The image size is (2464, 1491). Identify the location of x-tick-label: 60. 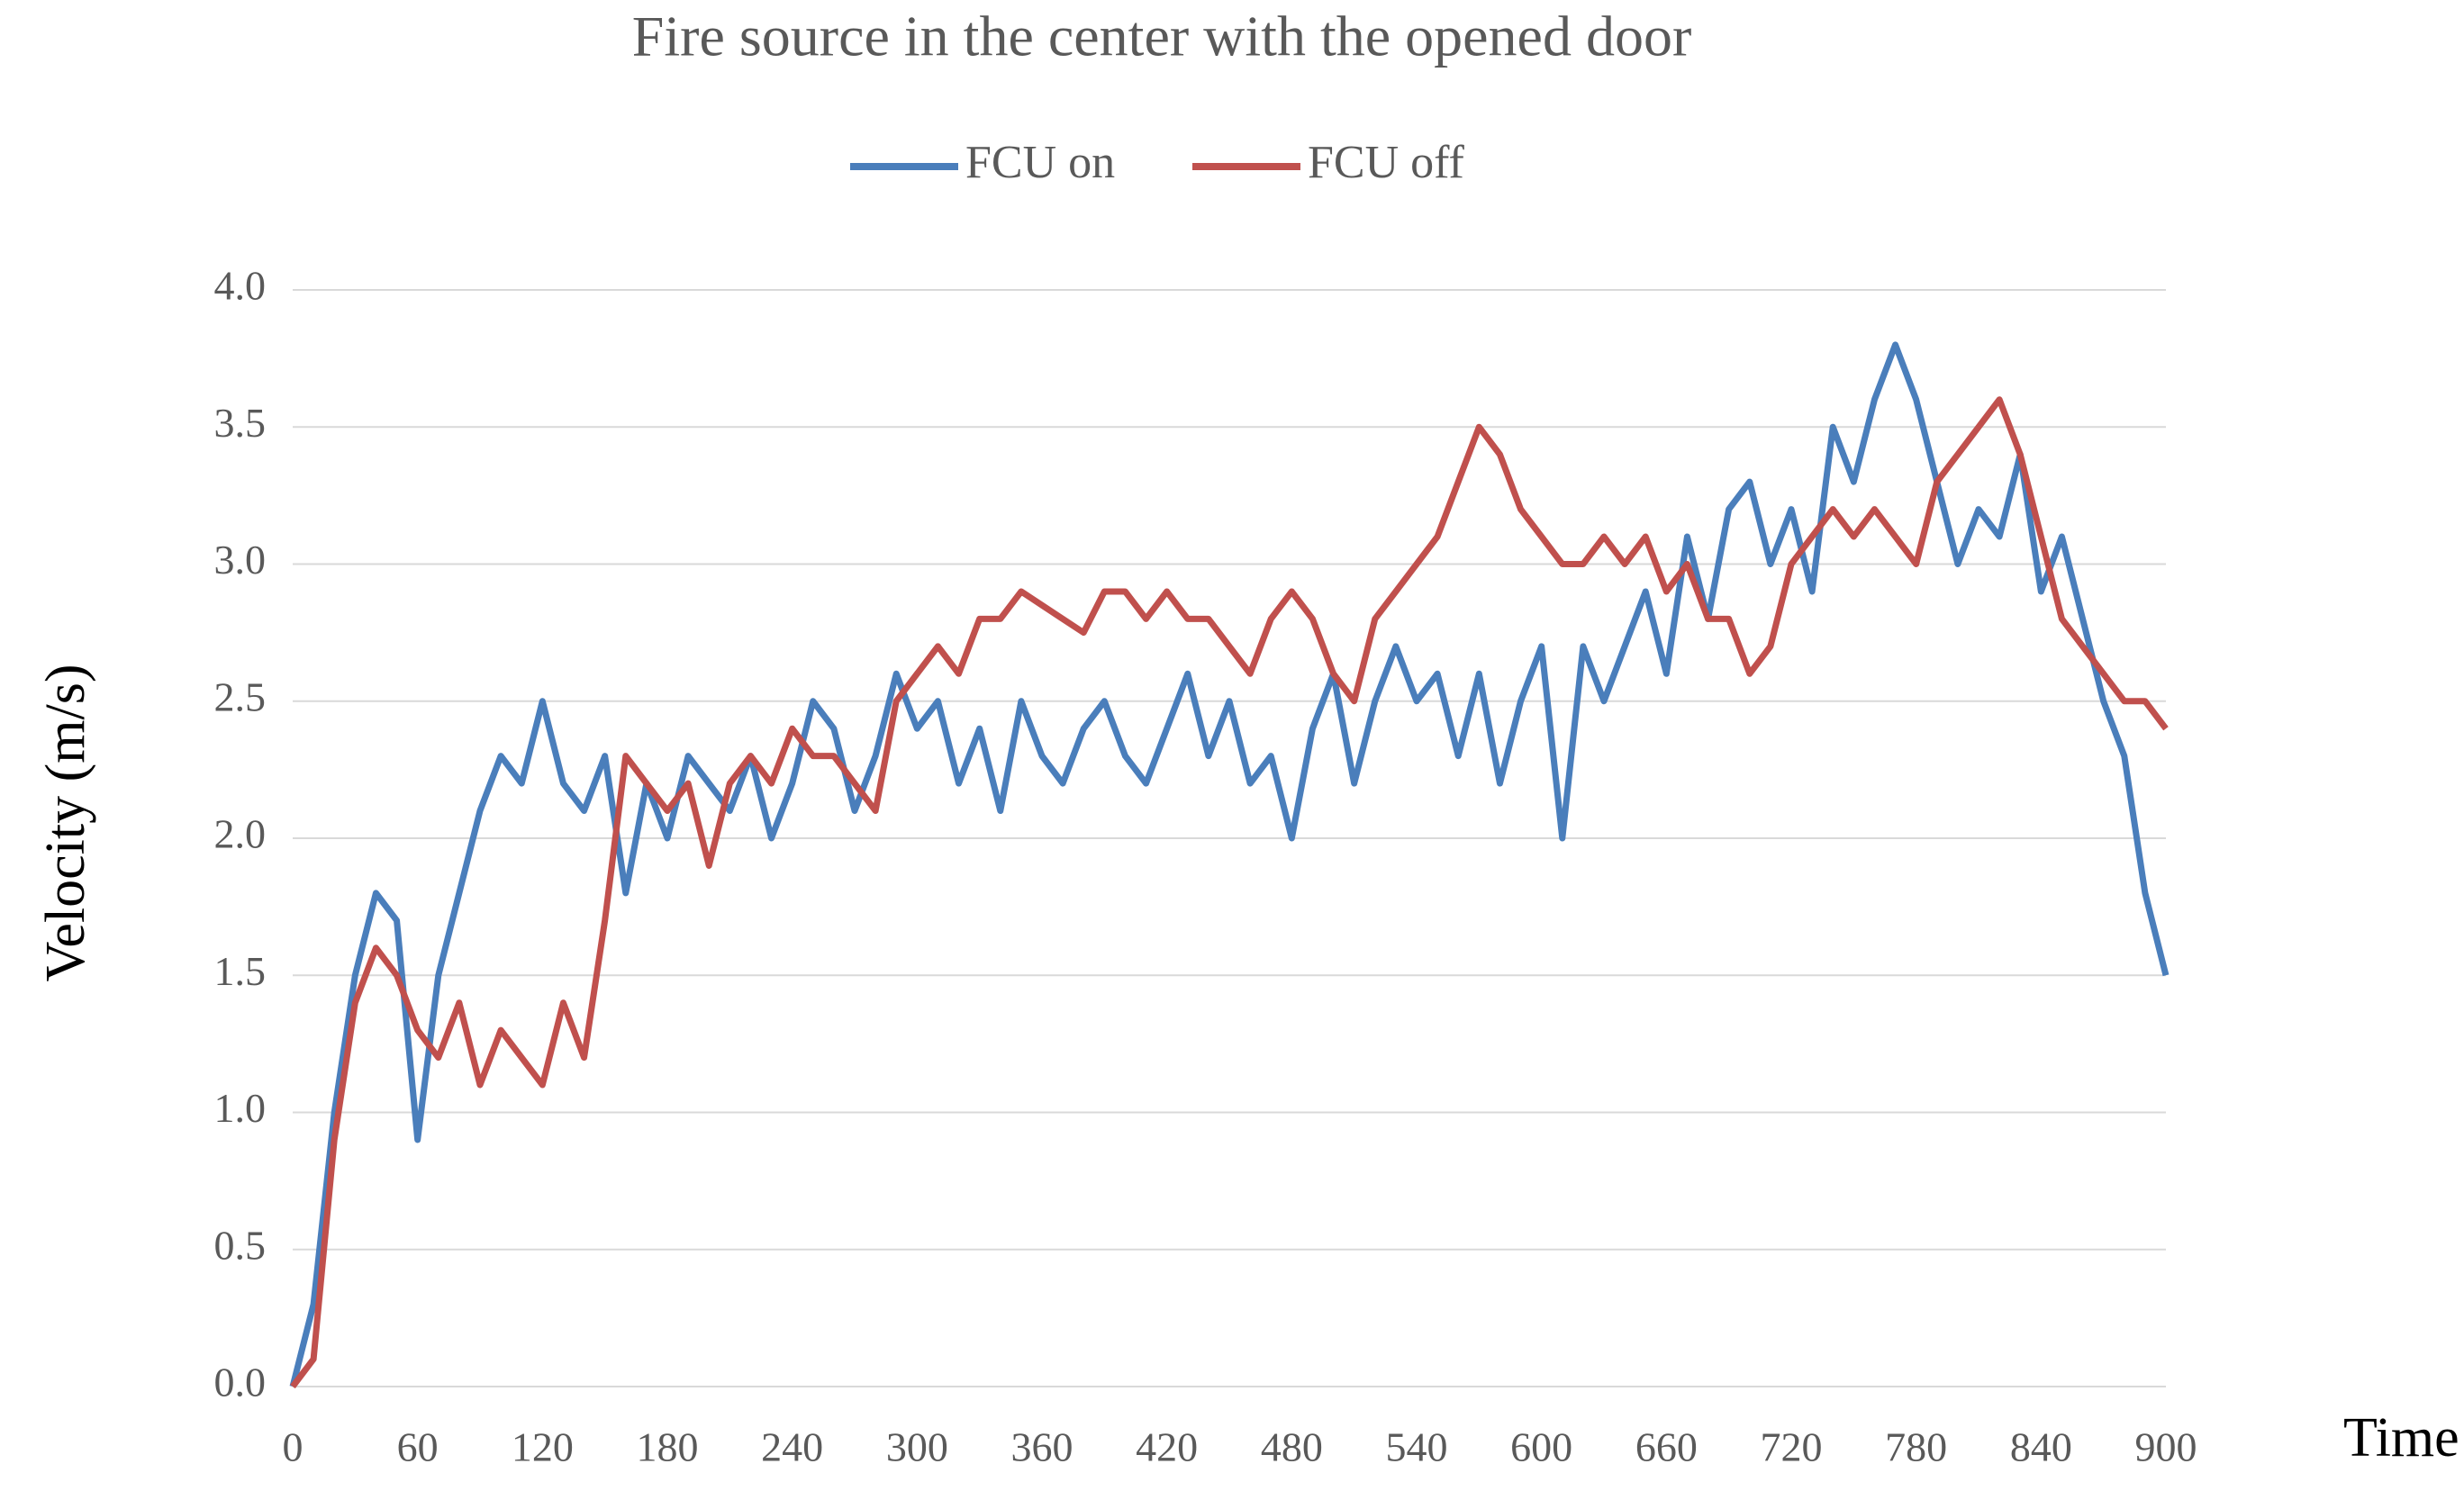
(418, 1447).